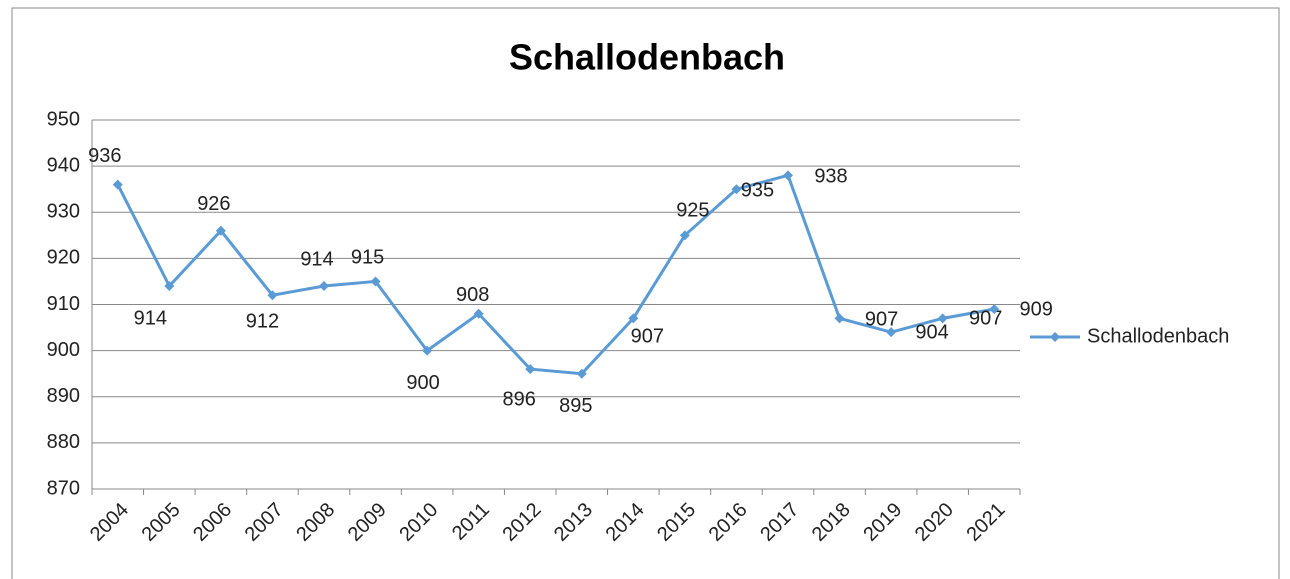 Image resolution: width=1290 pixels, height=579 pixels. I want to click on data-label: 895, so click(575, 406).